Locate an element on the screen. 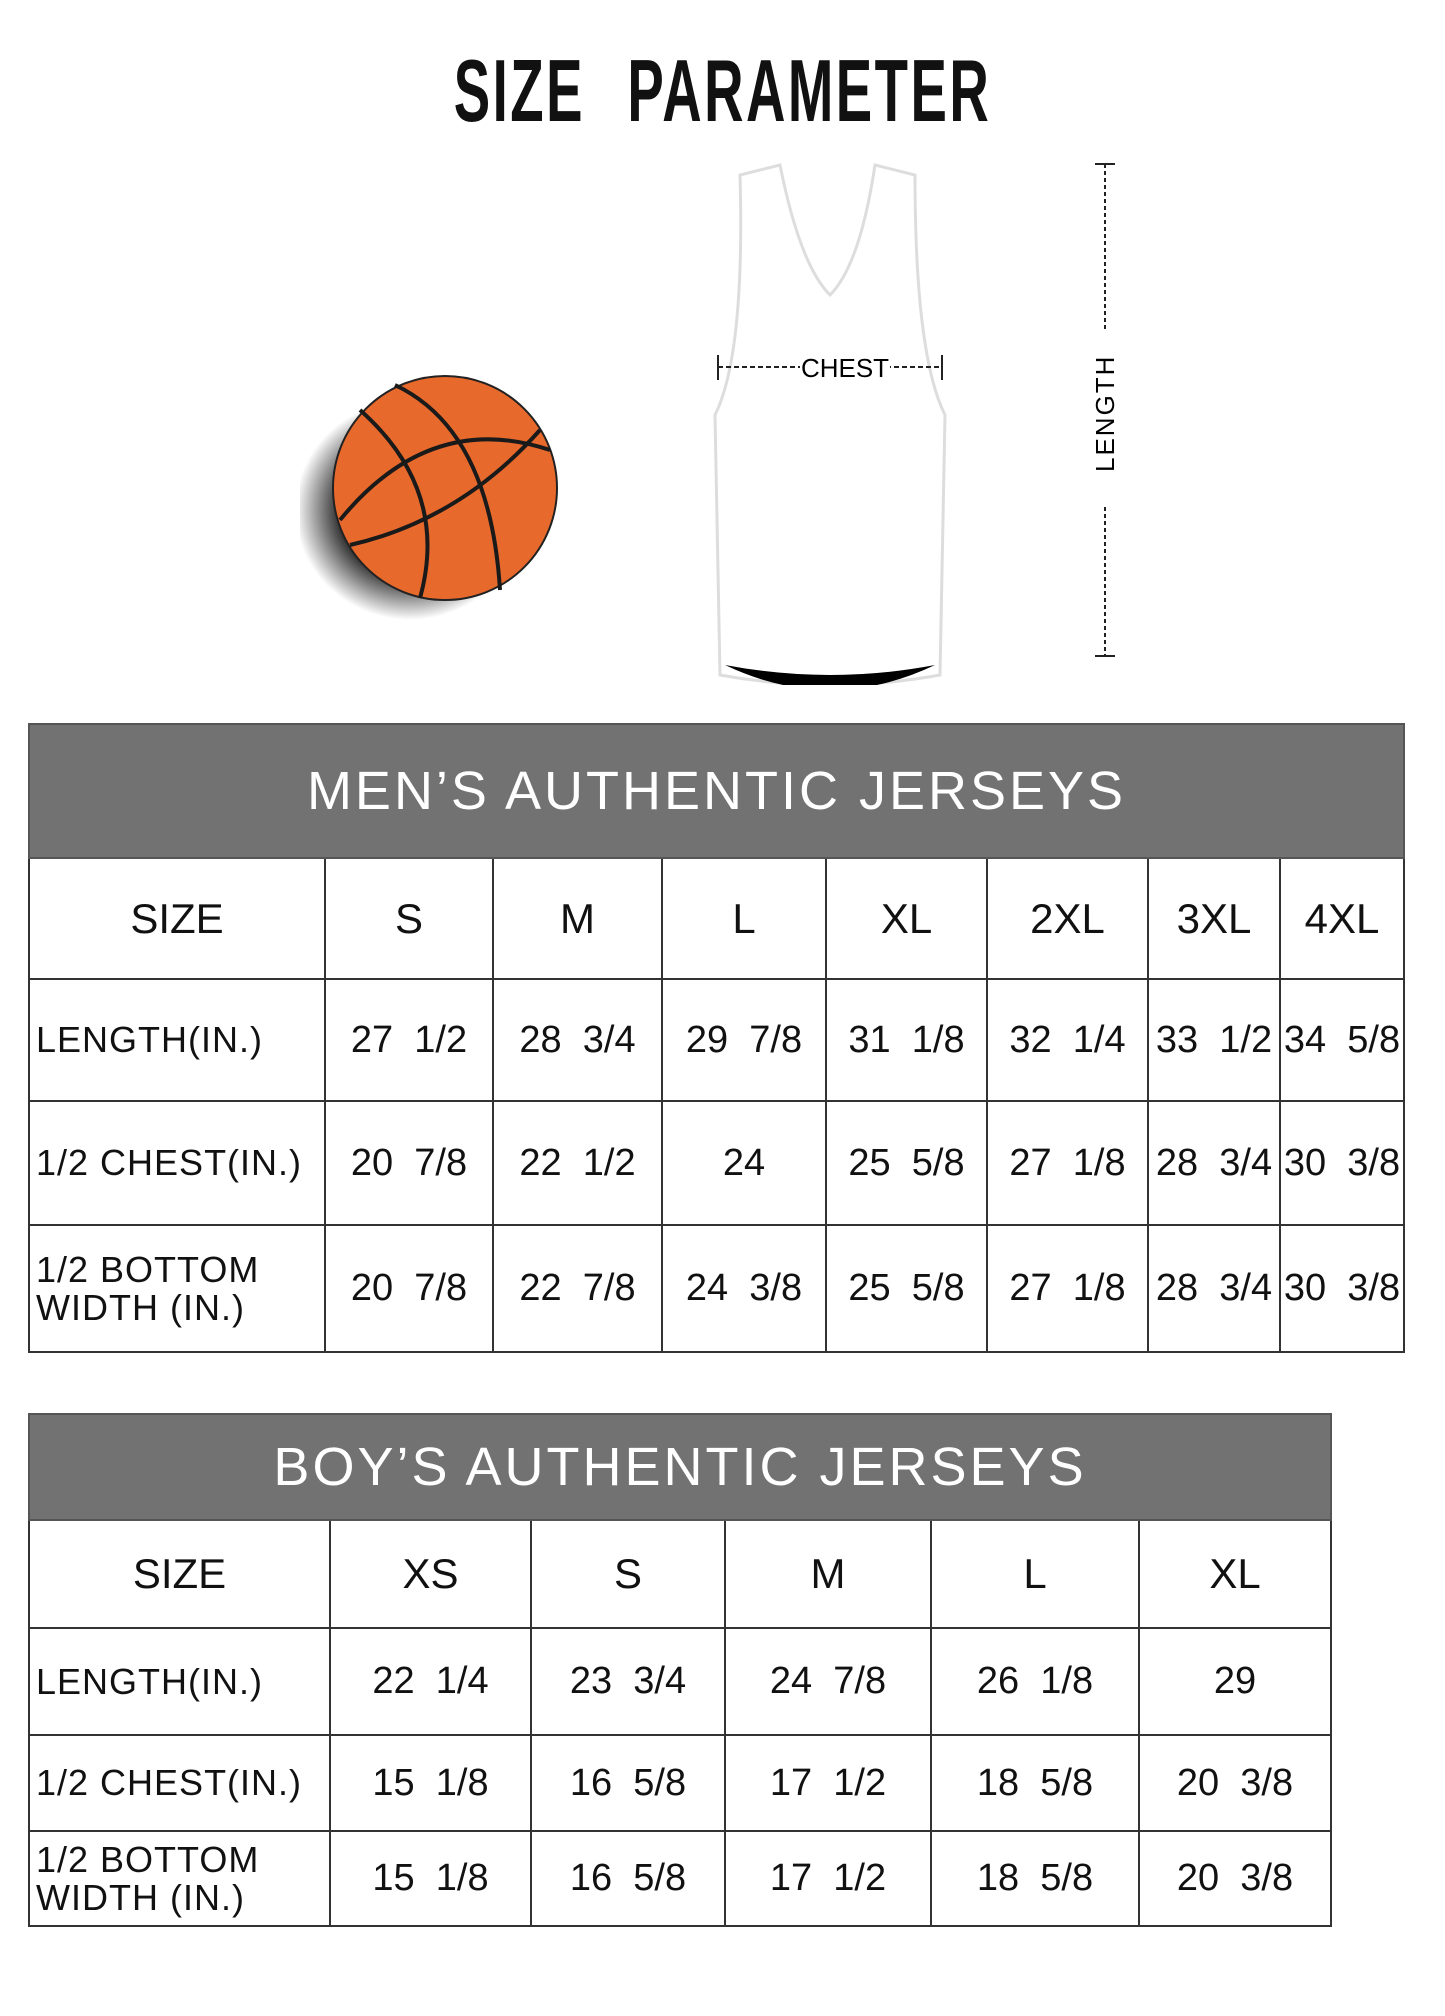  length-label: LENGTH is located at coordinates (1105, 413).